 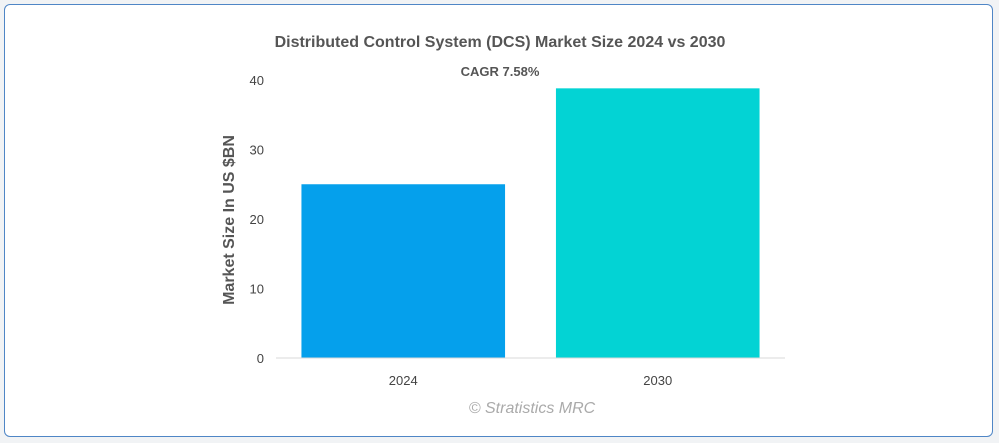 What do you see at coordinates (257, 80) in the screenshot?
I see `y-tick-label: 40` at bounding box center [257, 80].